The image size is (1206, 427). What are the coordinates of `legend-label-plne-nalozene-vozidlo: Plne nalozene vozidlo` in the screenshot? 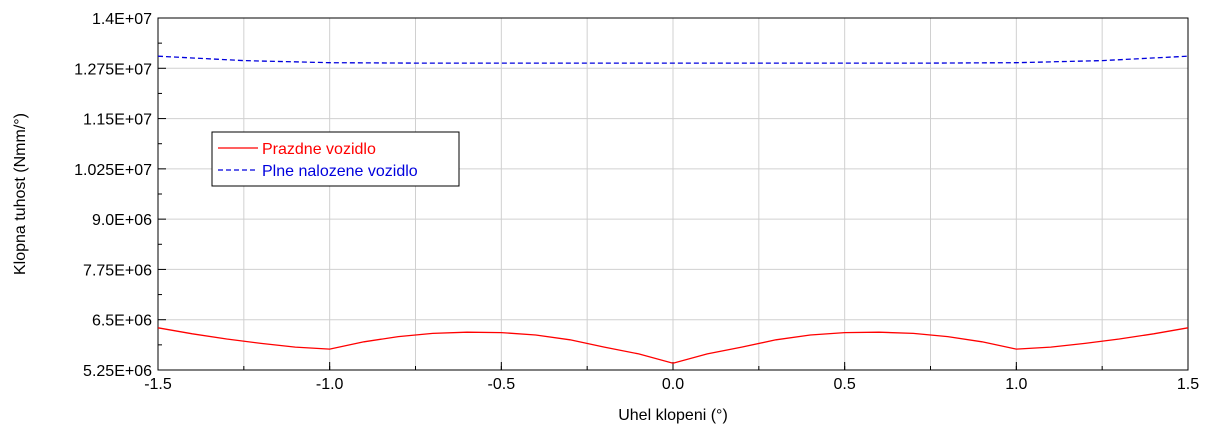 It's located at (340, 171).